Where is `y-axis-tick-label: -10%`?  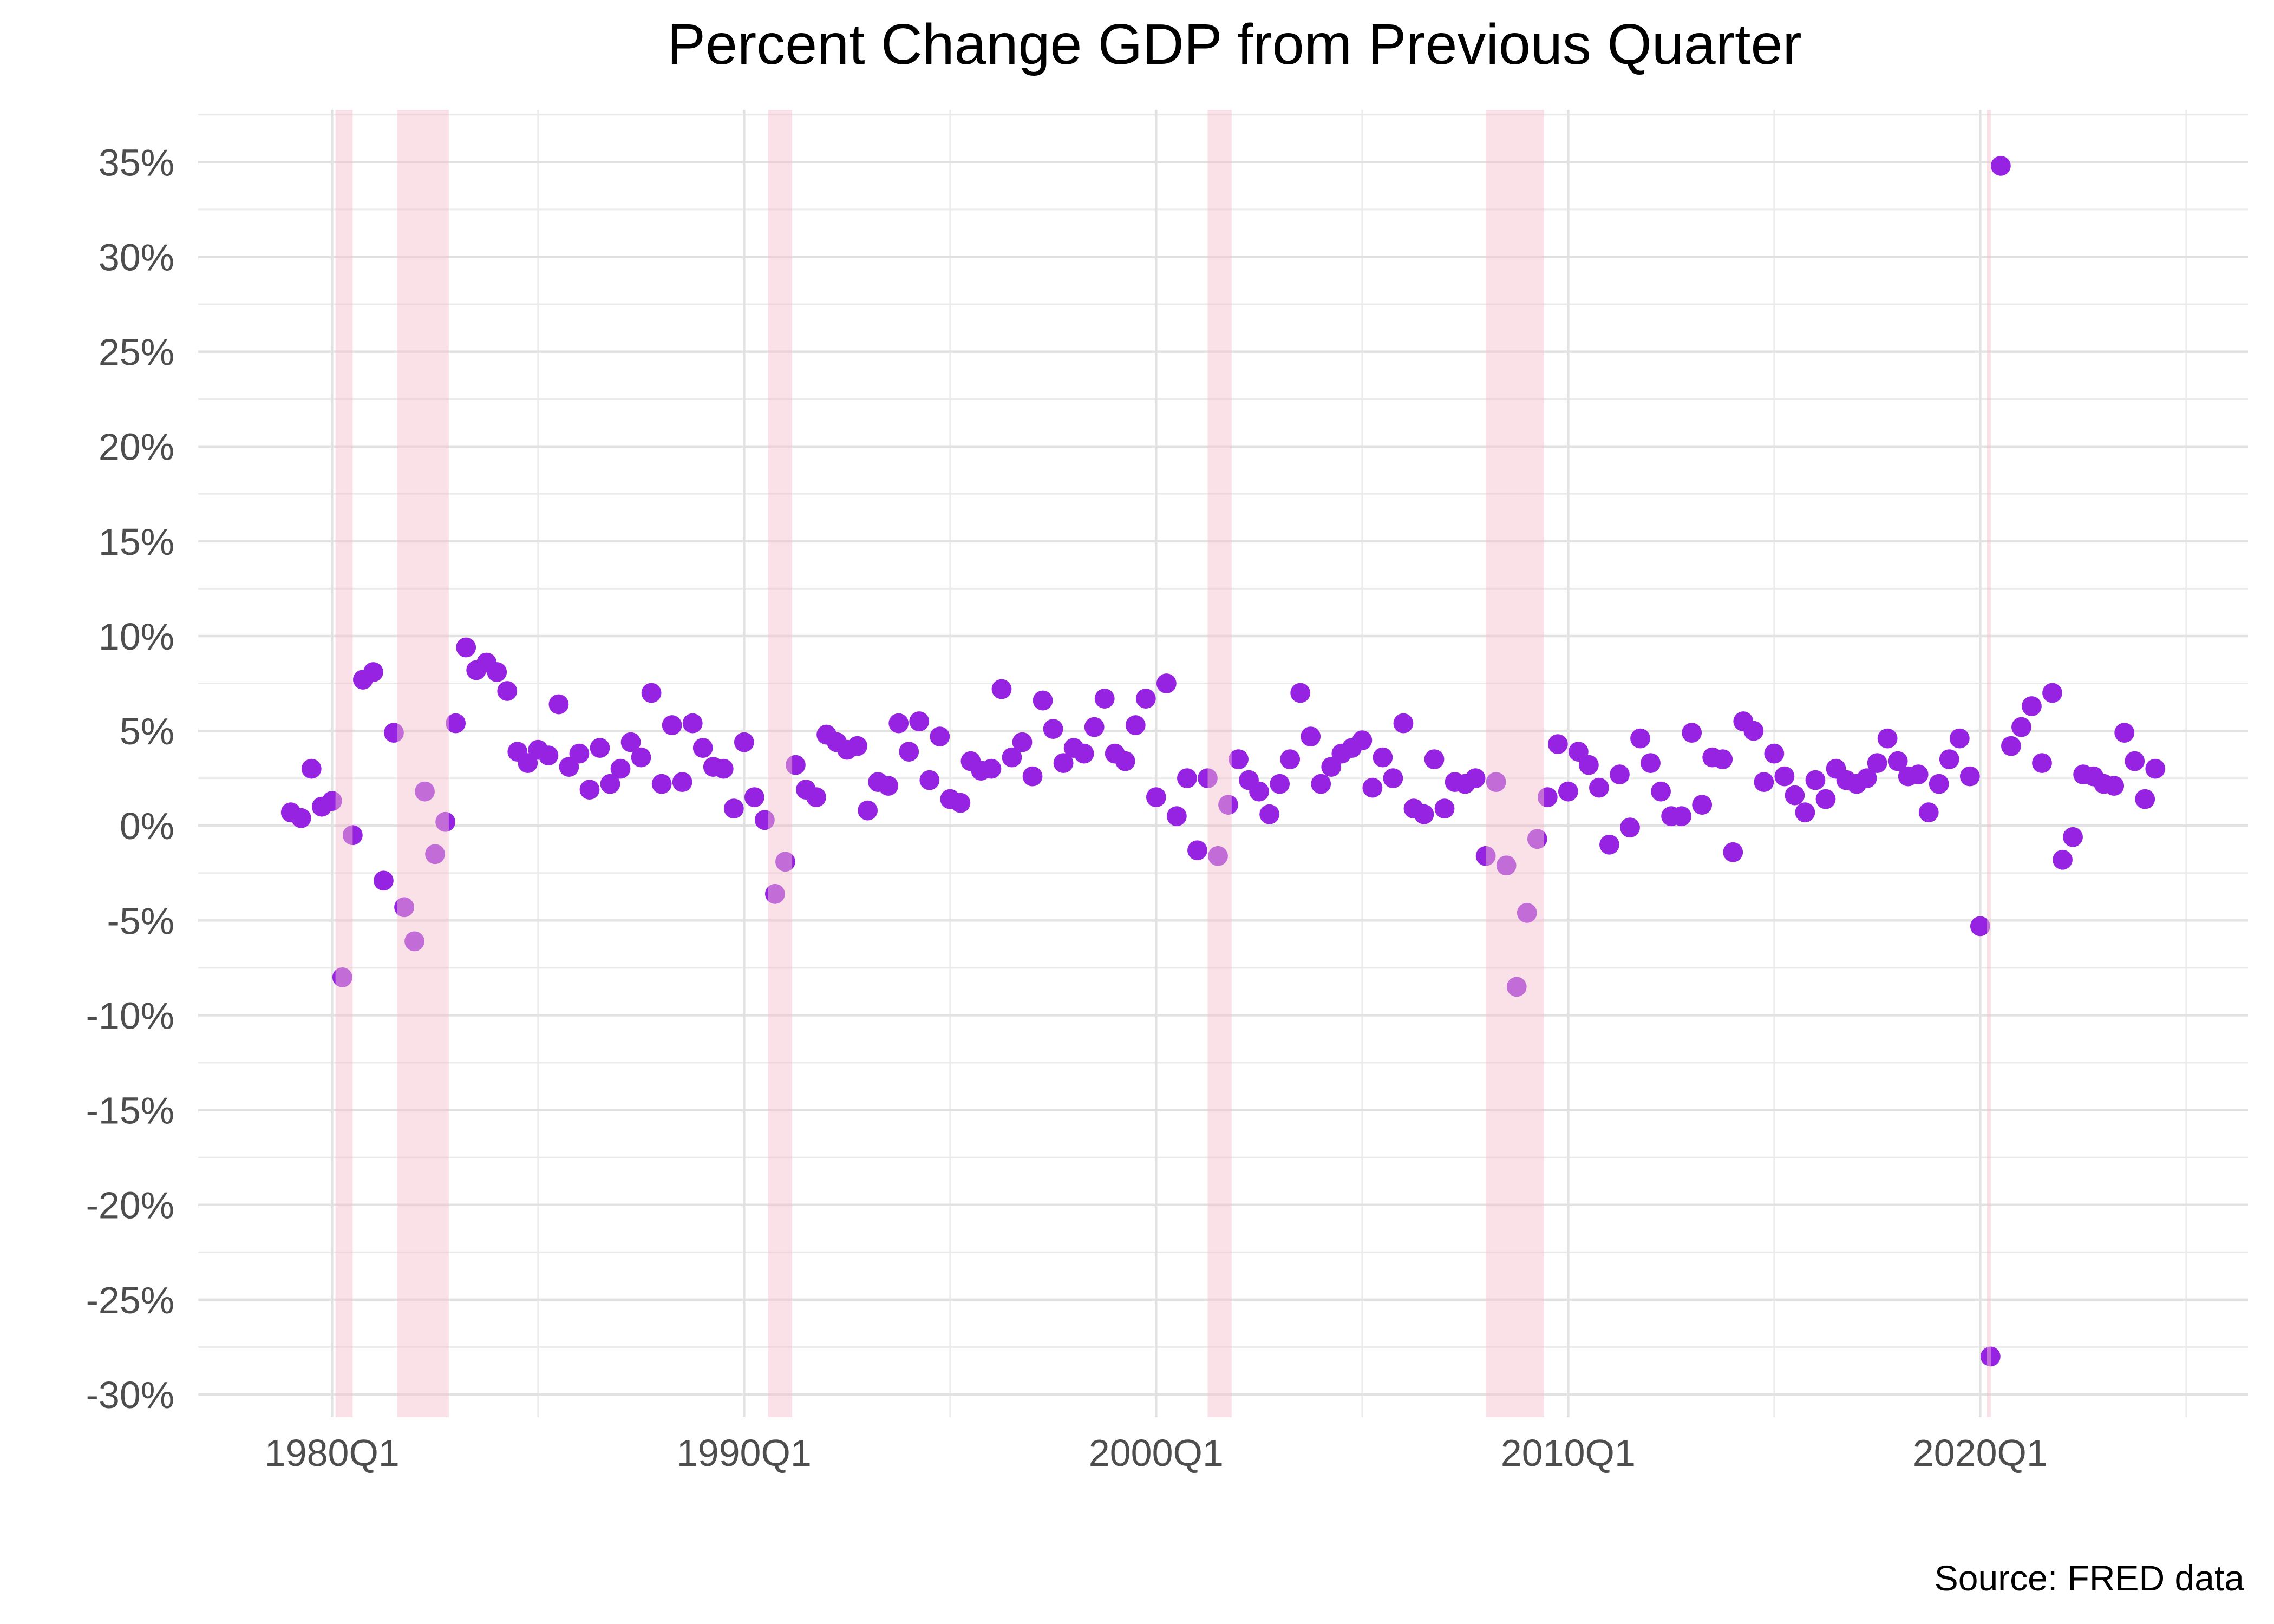
y-axis-tick-label: -10% is located at coordinates (130, 1015).